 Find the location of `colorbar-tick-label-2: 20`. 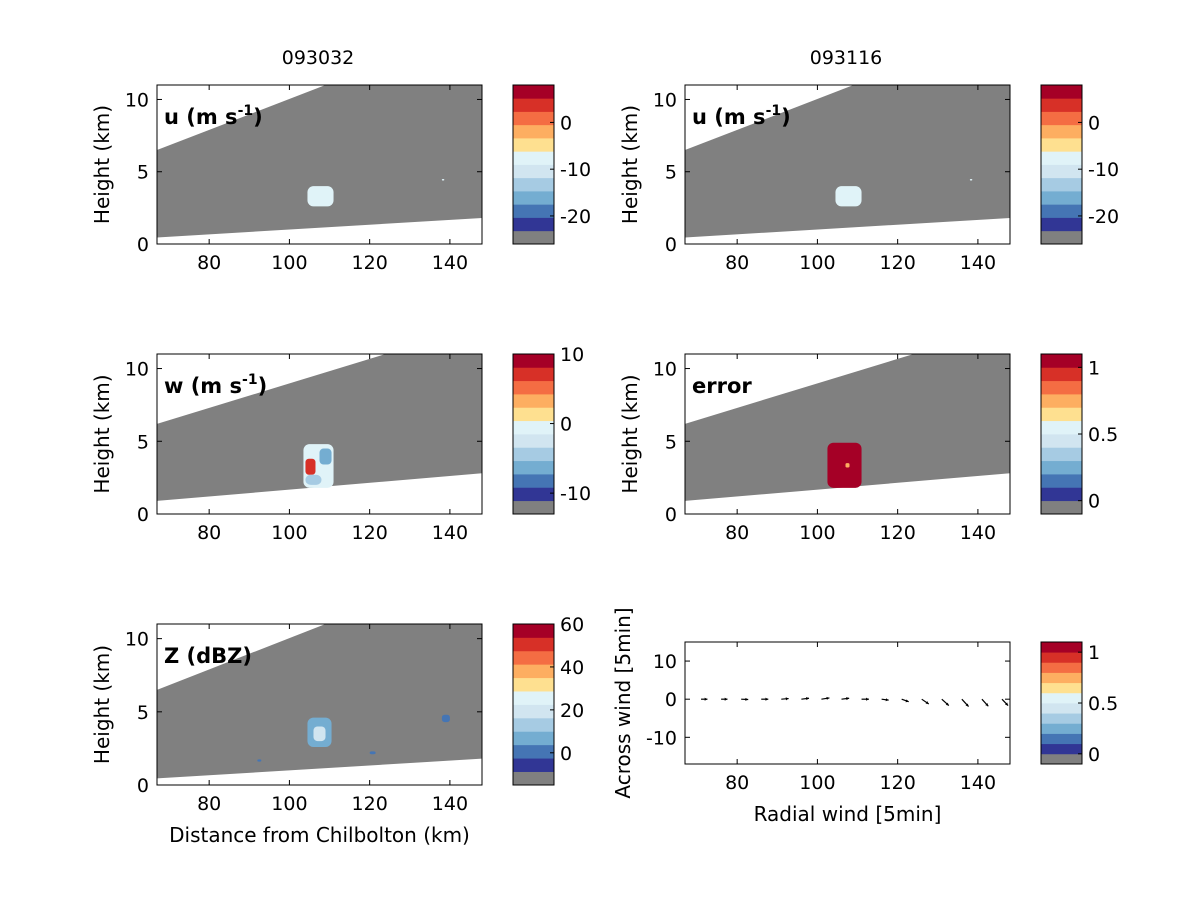

colorbar-tick-label-2: 20 is located at coordinates (572, 711).